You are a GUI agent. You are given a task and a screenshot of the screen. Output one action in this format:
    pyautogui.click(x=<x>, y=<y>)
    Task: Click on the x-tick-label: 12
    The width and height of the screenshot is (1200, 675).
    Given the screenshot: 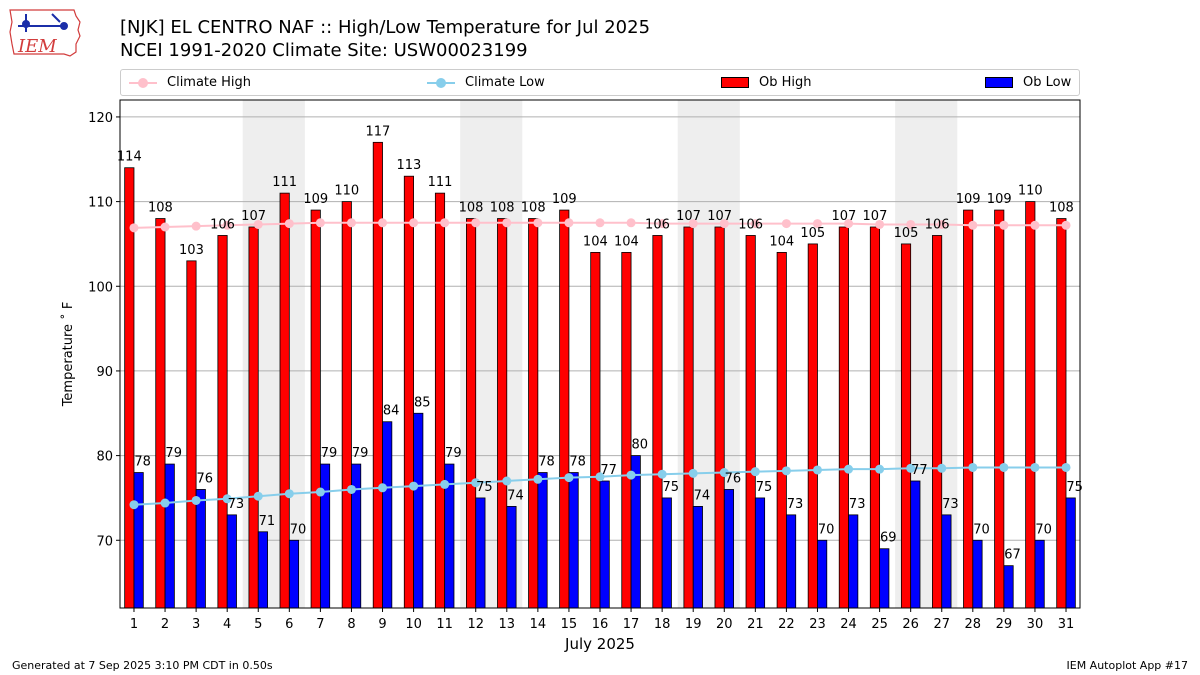 What is the action you would take?
    pyautogui.click(x=475, y=624)
    